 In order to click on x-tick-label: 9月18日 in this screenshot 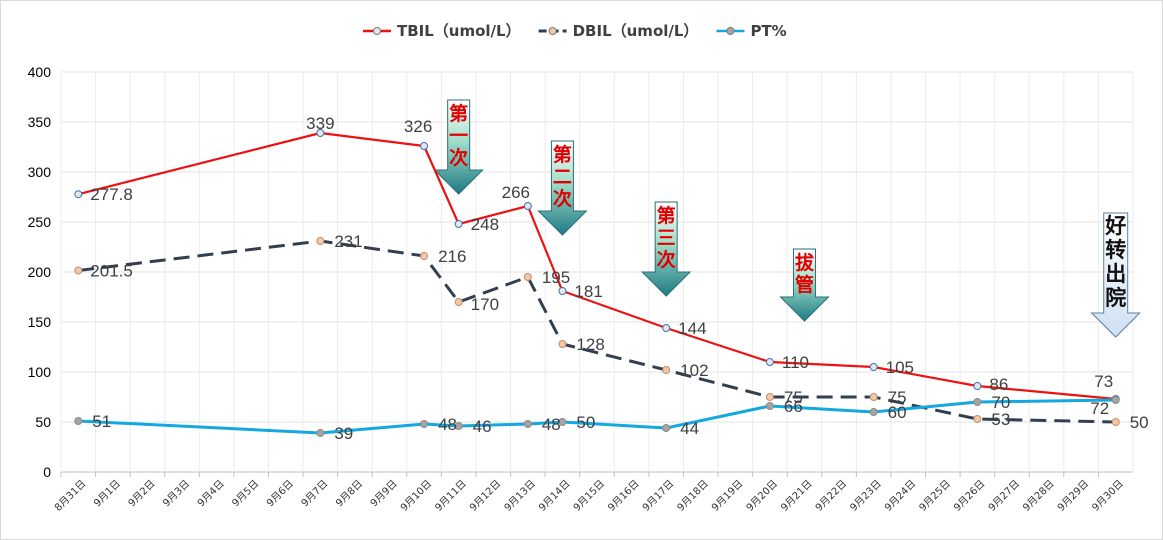, I will do `click(693, 496)`.